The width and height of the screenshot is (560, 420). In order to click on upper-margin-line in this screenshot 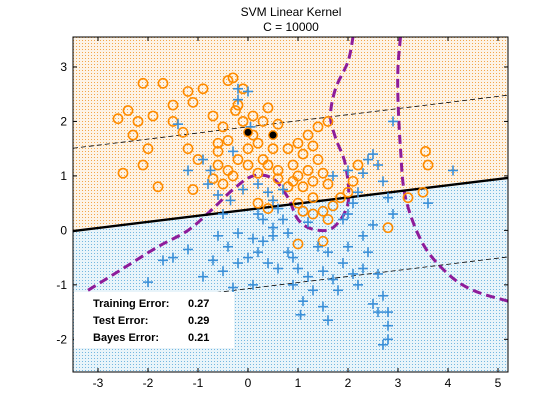, I will do `click(290, 121)`.